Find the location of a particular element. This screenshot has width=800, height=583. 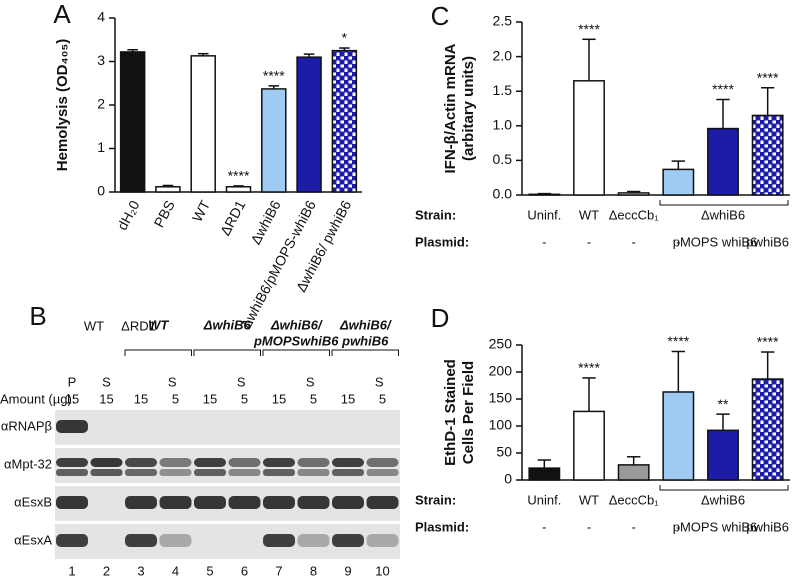

antibody-label: αEsxB is located at coordinates (33, 501).